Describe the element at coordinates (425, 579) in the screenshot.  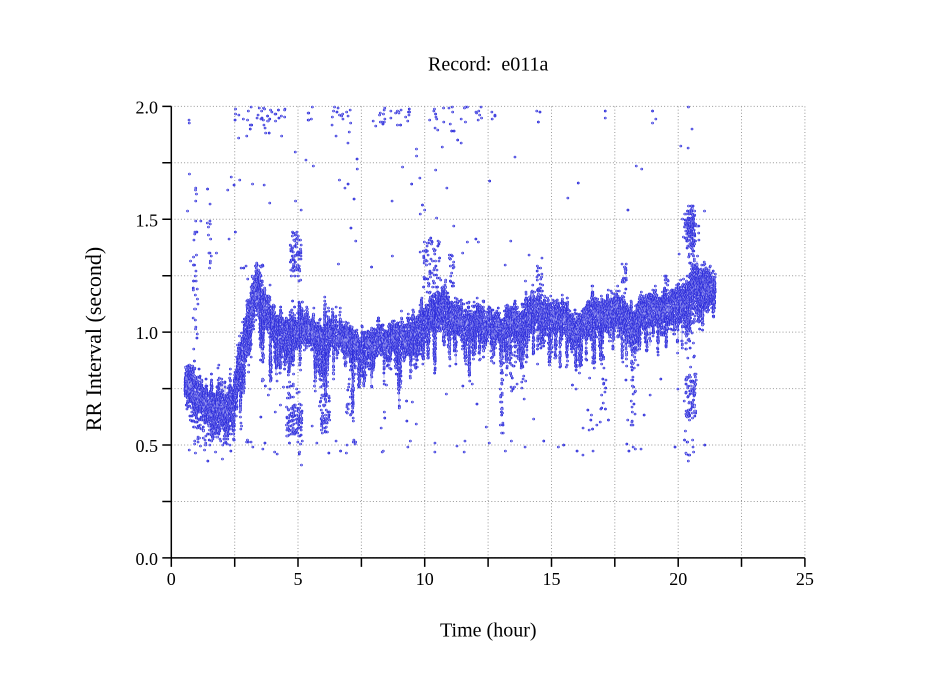
I see `svg-text: 10` at that location.